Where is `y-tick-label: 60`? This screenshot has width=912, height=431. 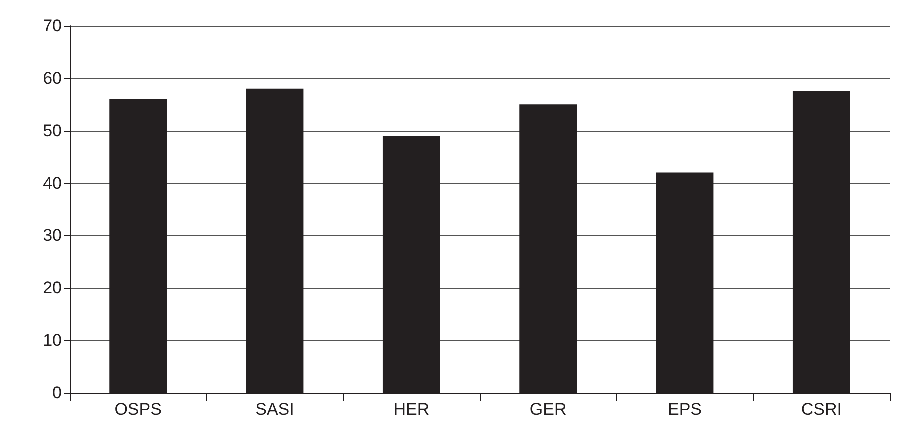
y-tick-label: 60 is located at coordinates (52, 78).